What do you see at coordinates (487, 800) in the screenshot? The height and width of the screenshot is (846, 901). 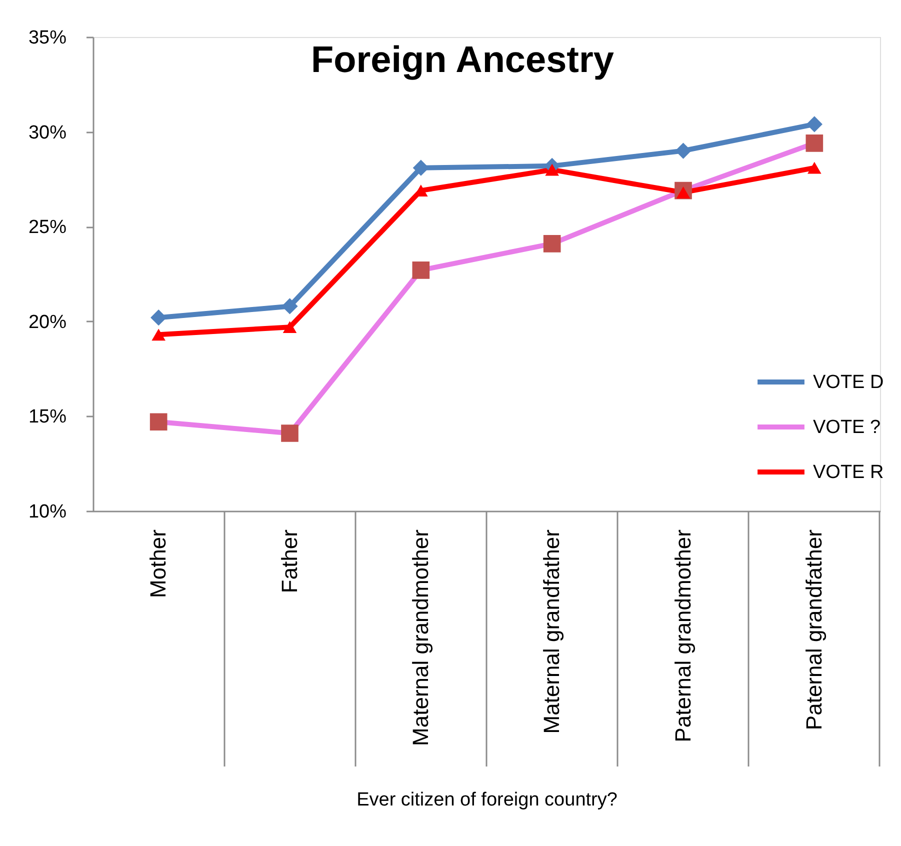 I see `x-axis-title: Ever citizen of foreign country?` at bounding box center [487, 800].